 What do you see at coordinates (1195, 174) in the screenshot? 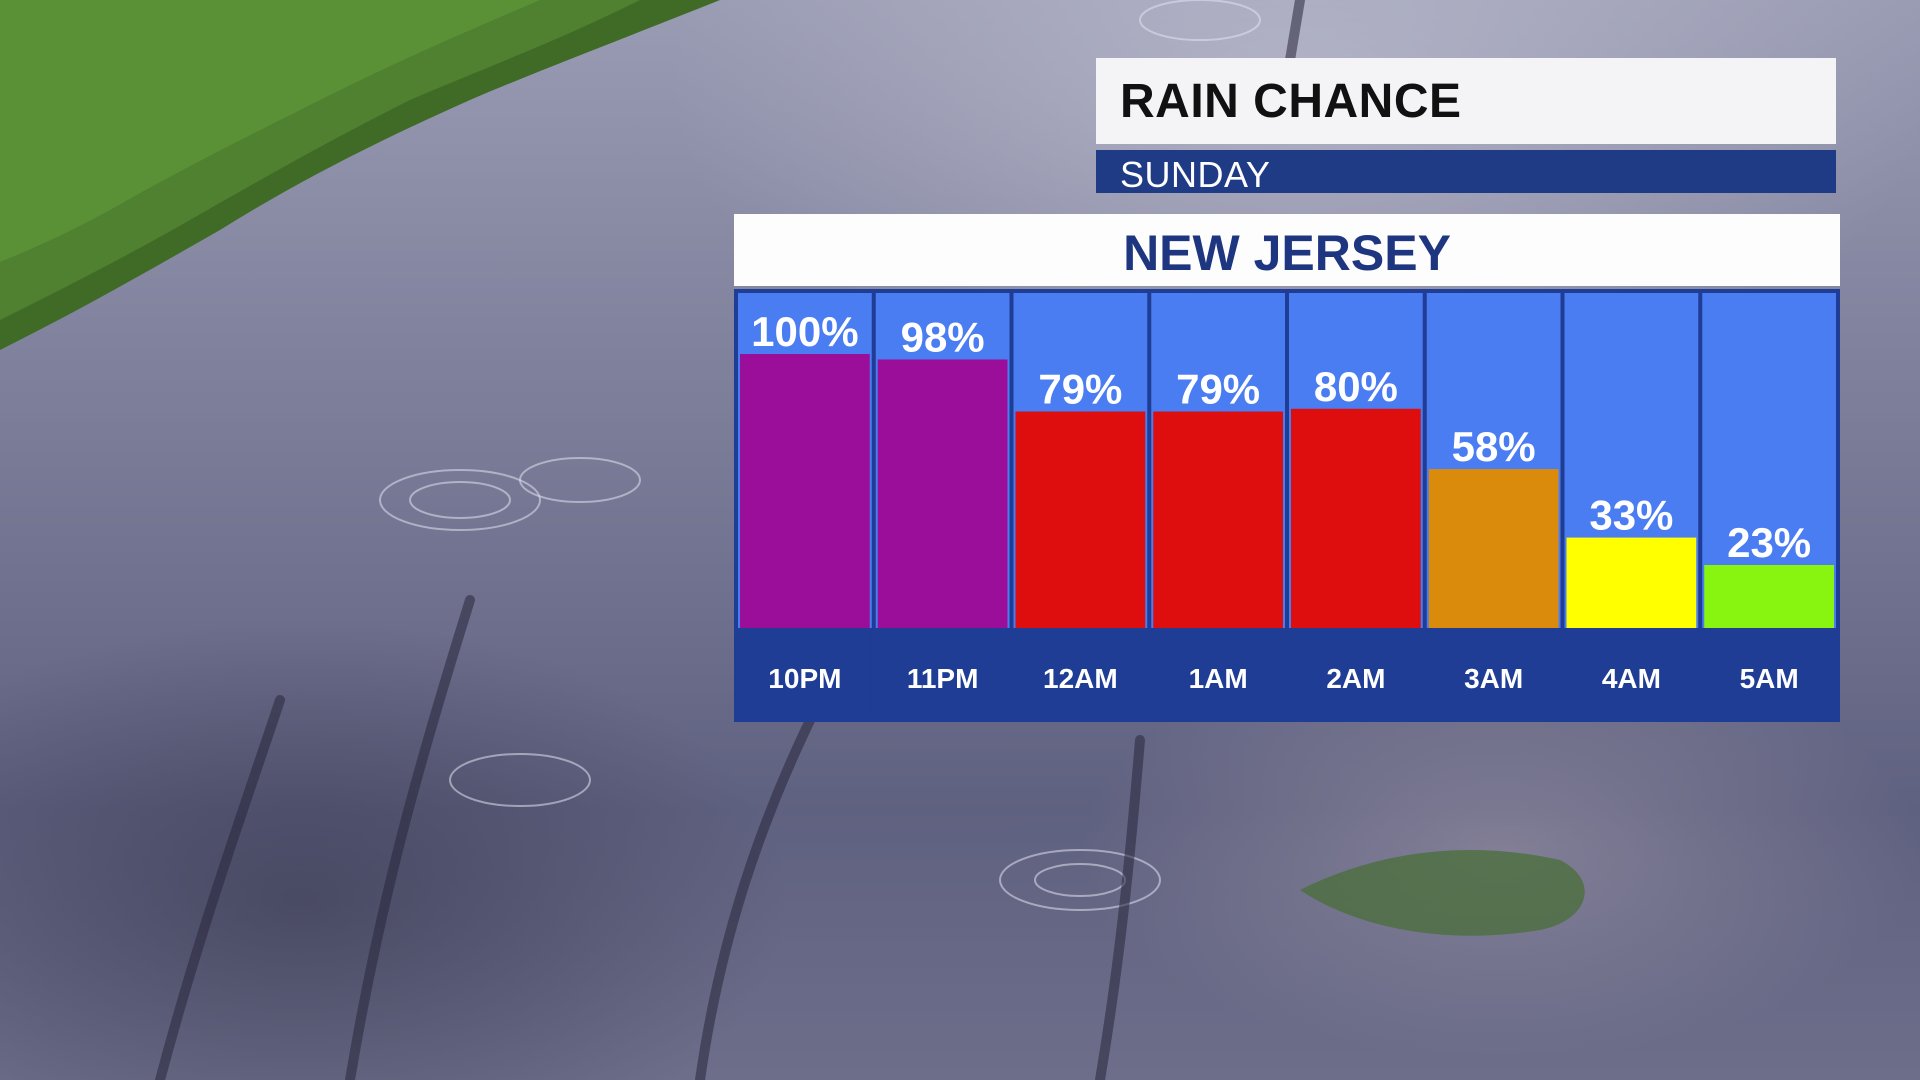
I see `day-subtitle: SUNDAY` at bounding box center [1195, 174].